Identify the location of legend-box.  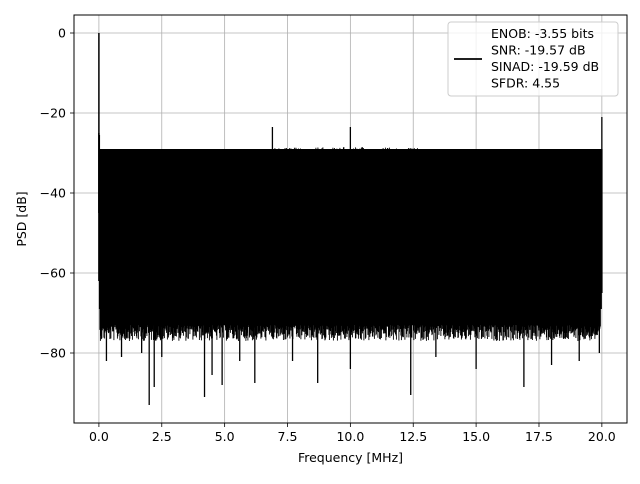
(533, 59).